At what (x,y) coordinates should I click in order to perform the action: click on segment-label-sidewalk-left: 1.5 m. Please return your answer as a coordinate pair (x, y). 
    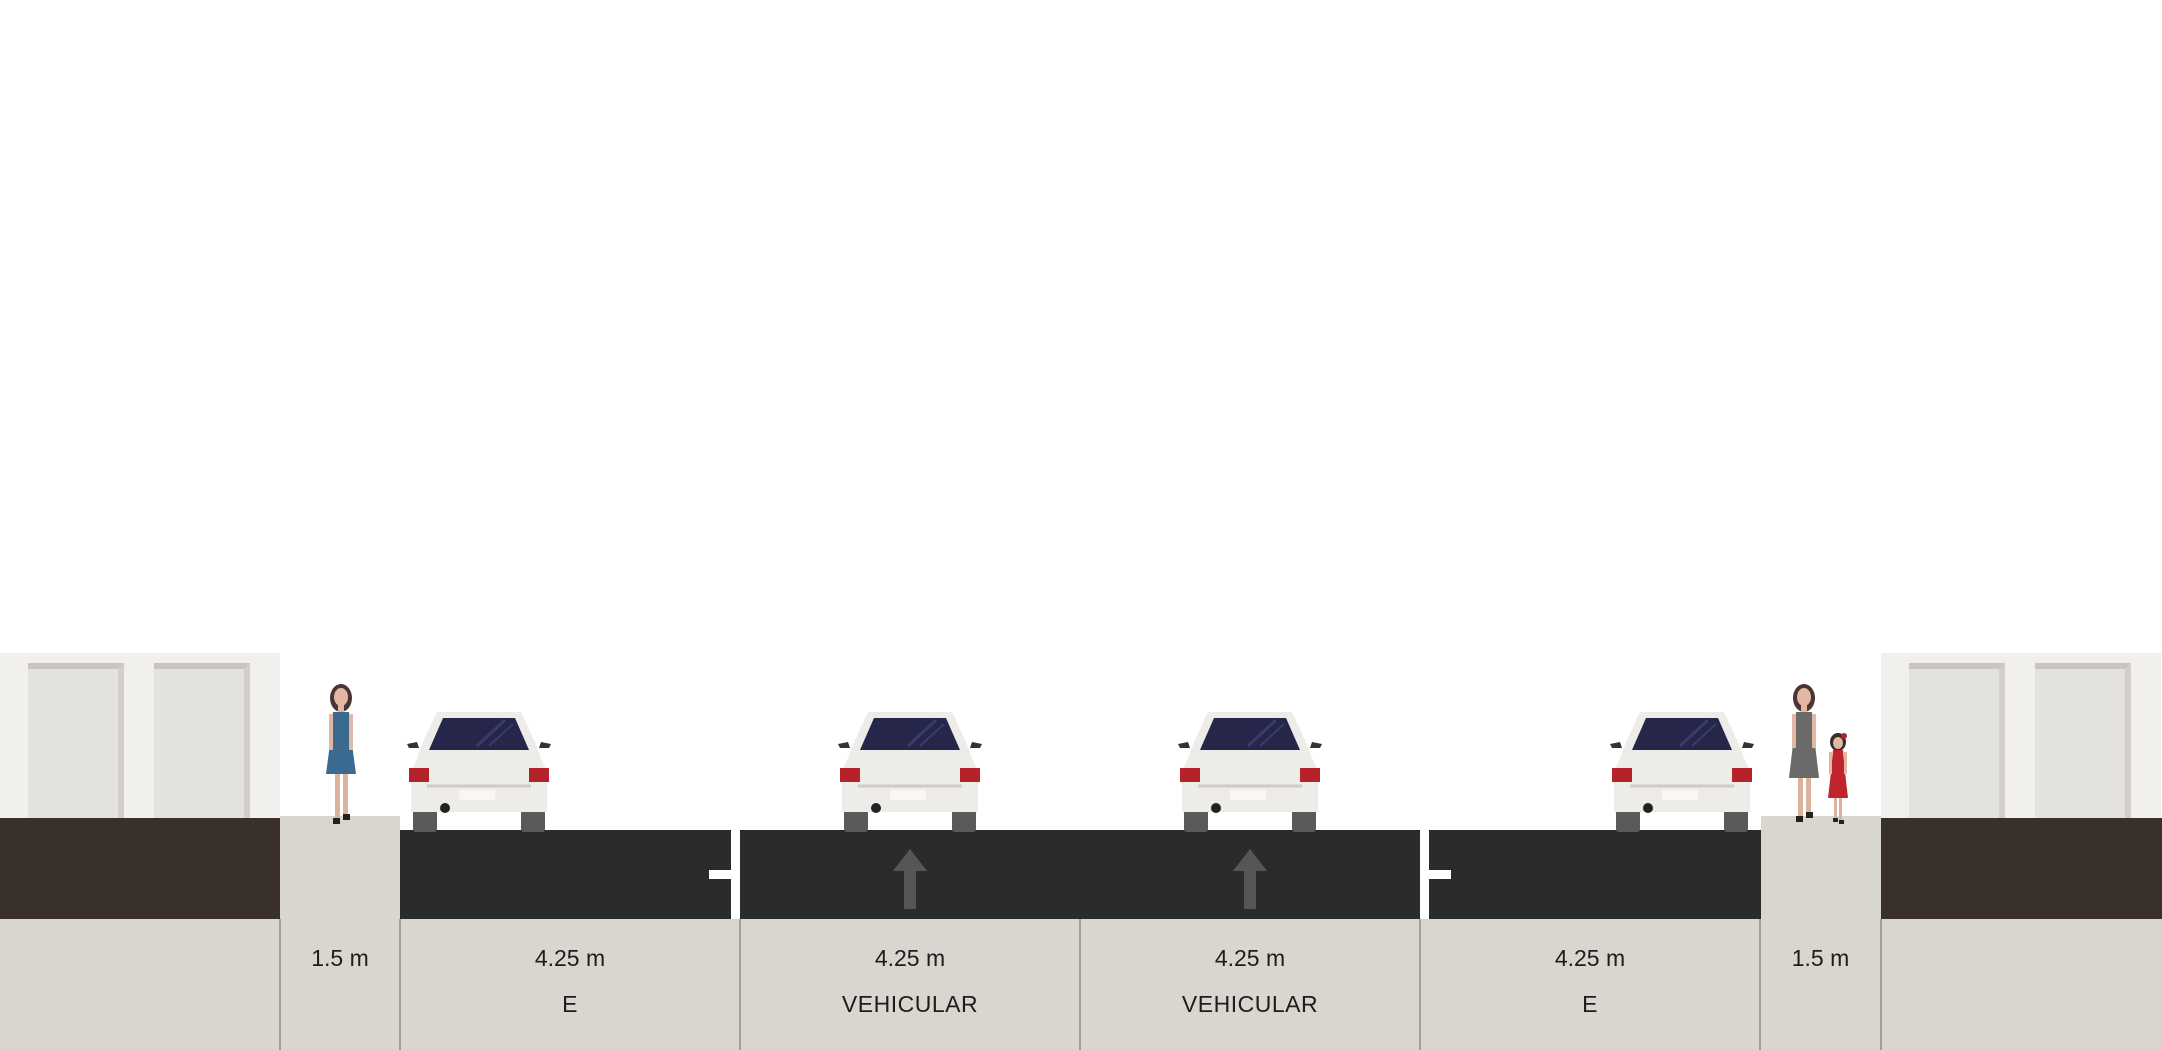
    Looking at the image, I should click on (340, 984).